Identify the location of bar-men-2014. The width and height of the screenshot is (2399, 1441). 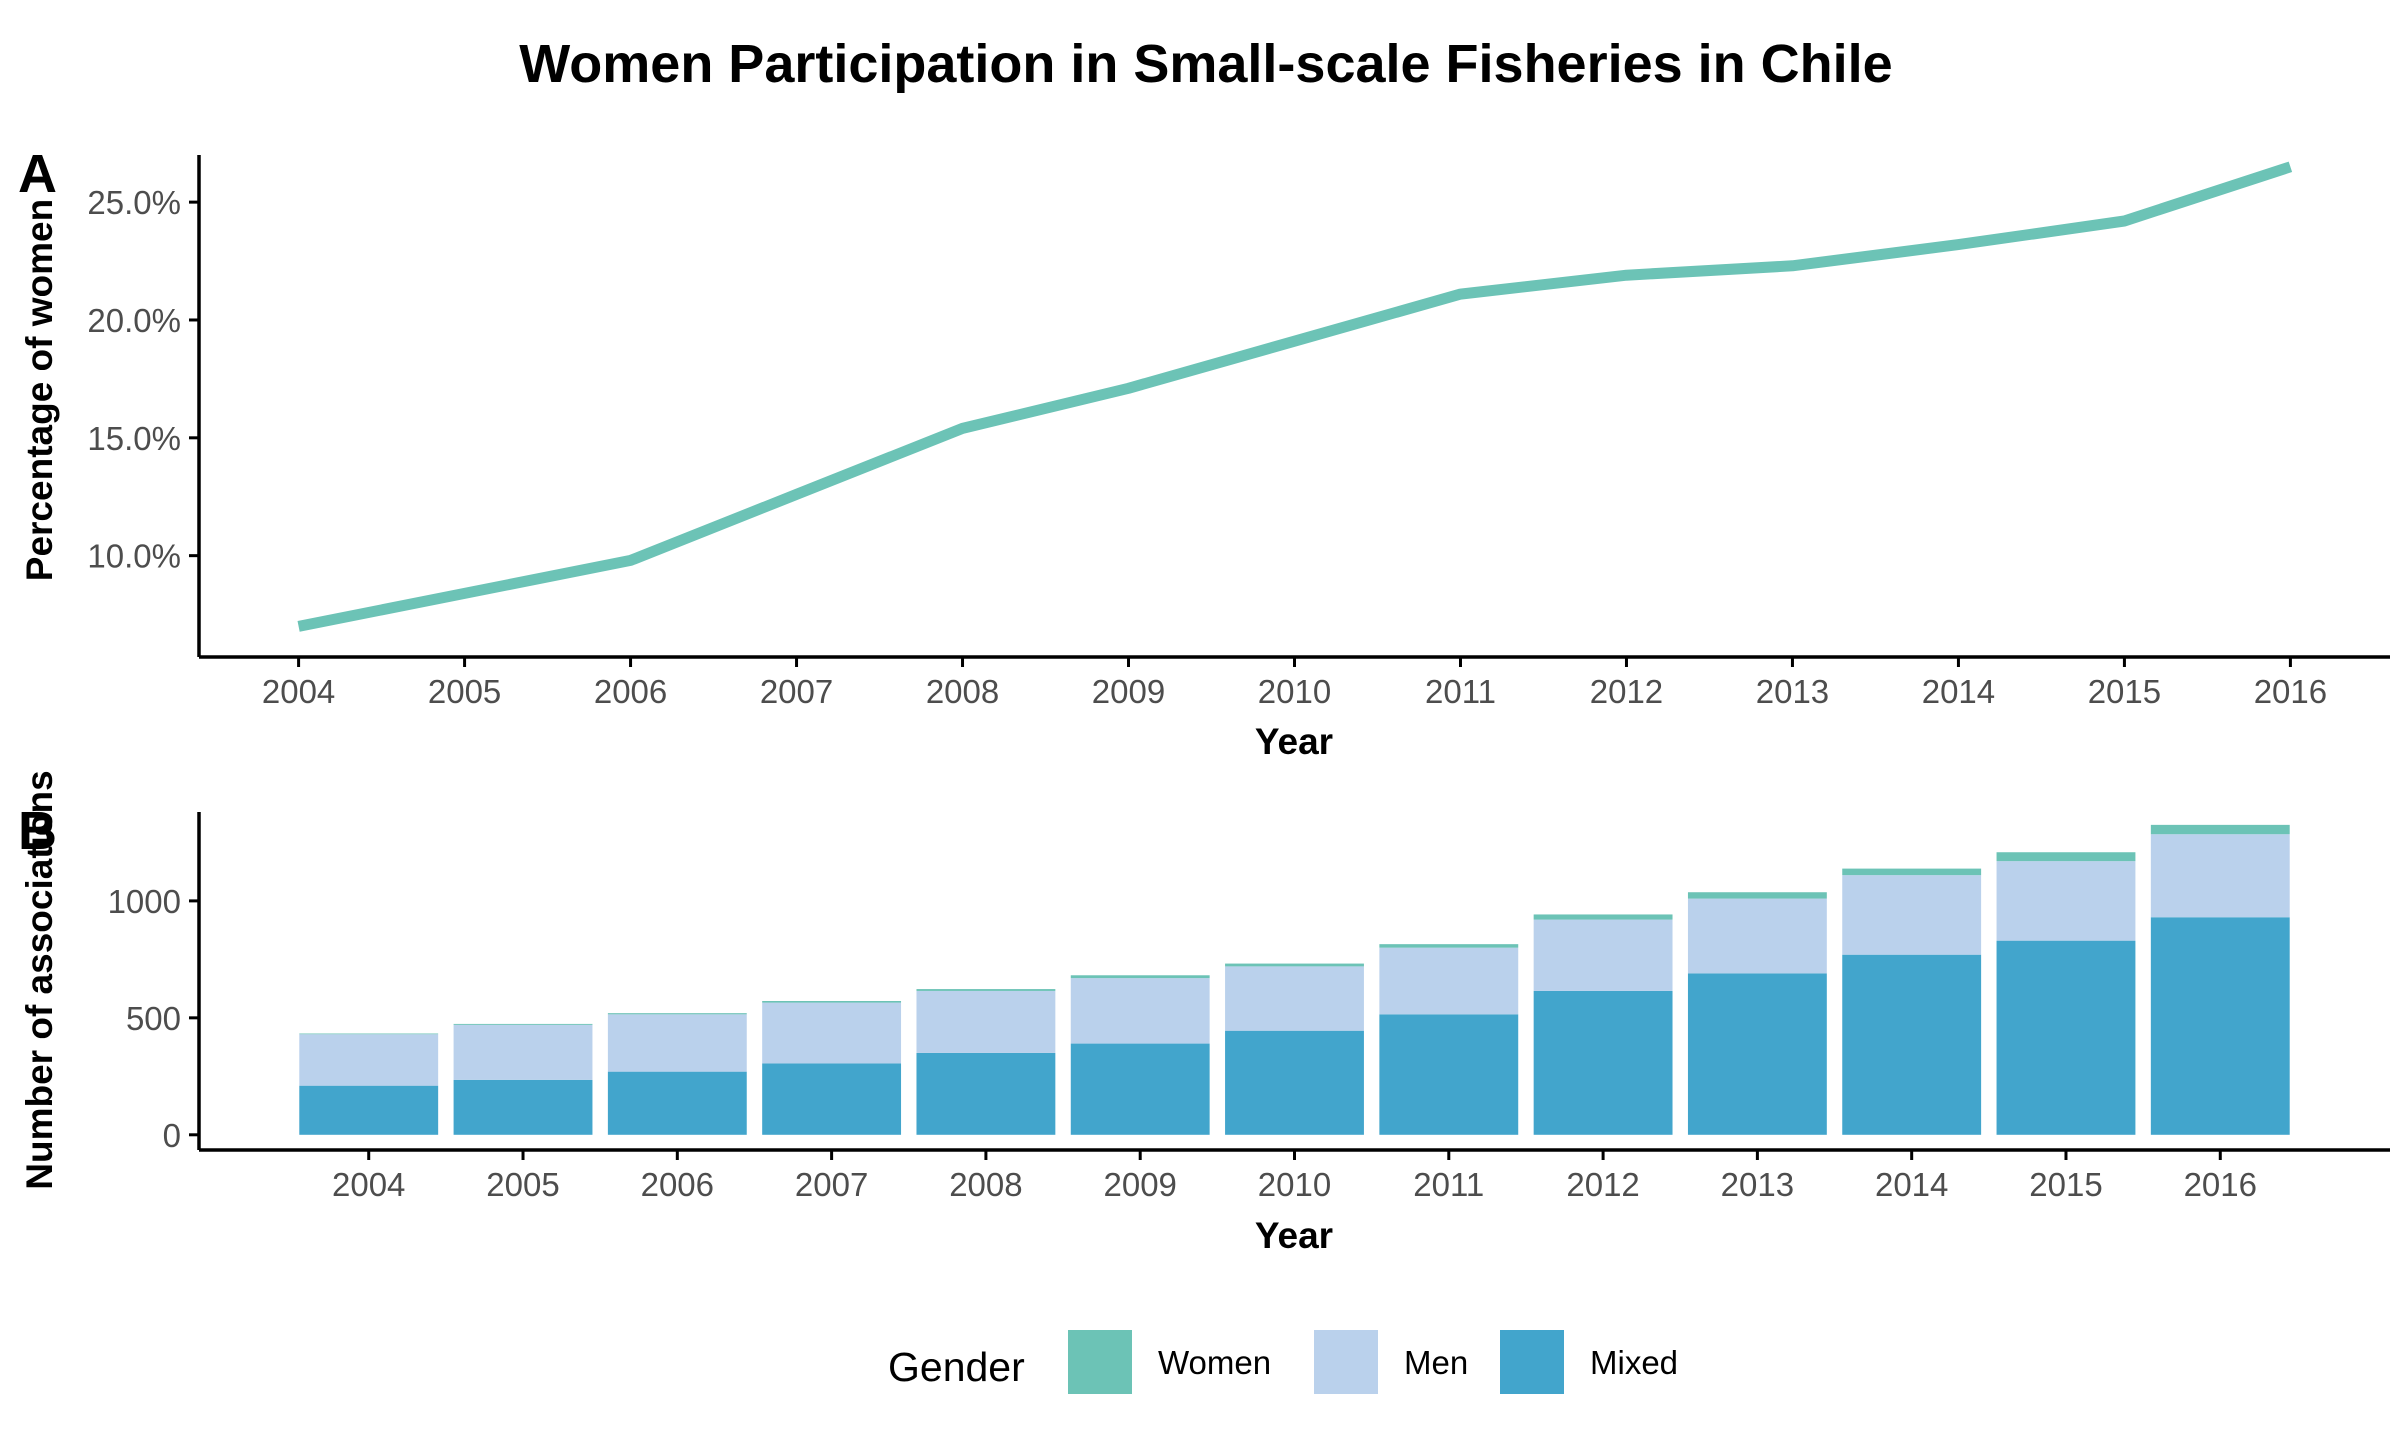
(1912, 915).